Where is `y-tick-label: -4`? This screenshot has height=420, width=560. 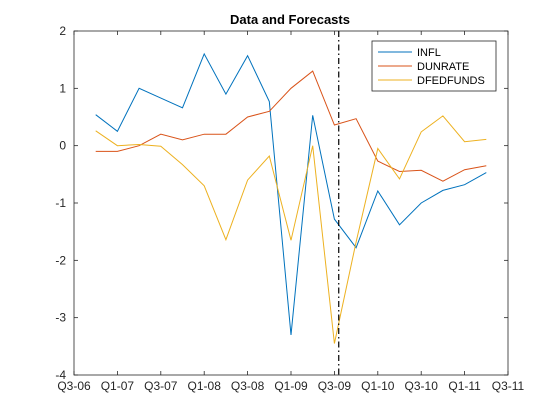
y-tick-label: -4 is located at coordinates (60, 375).